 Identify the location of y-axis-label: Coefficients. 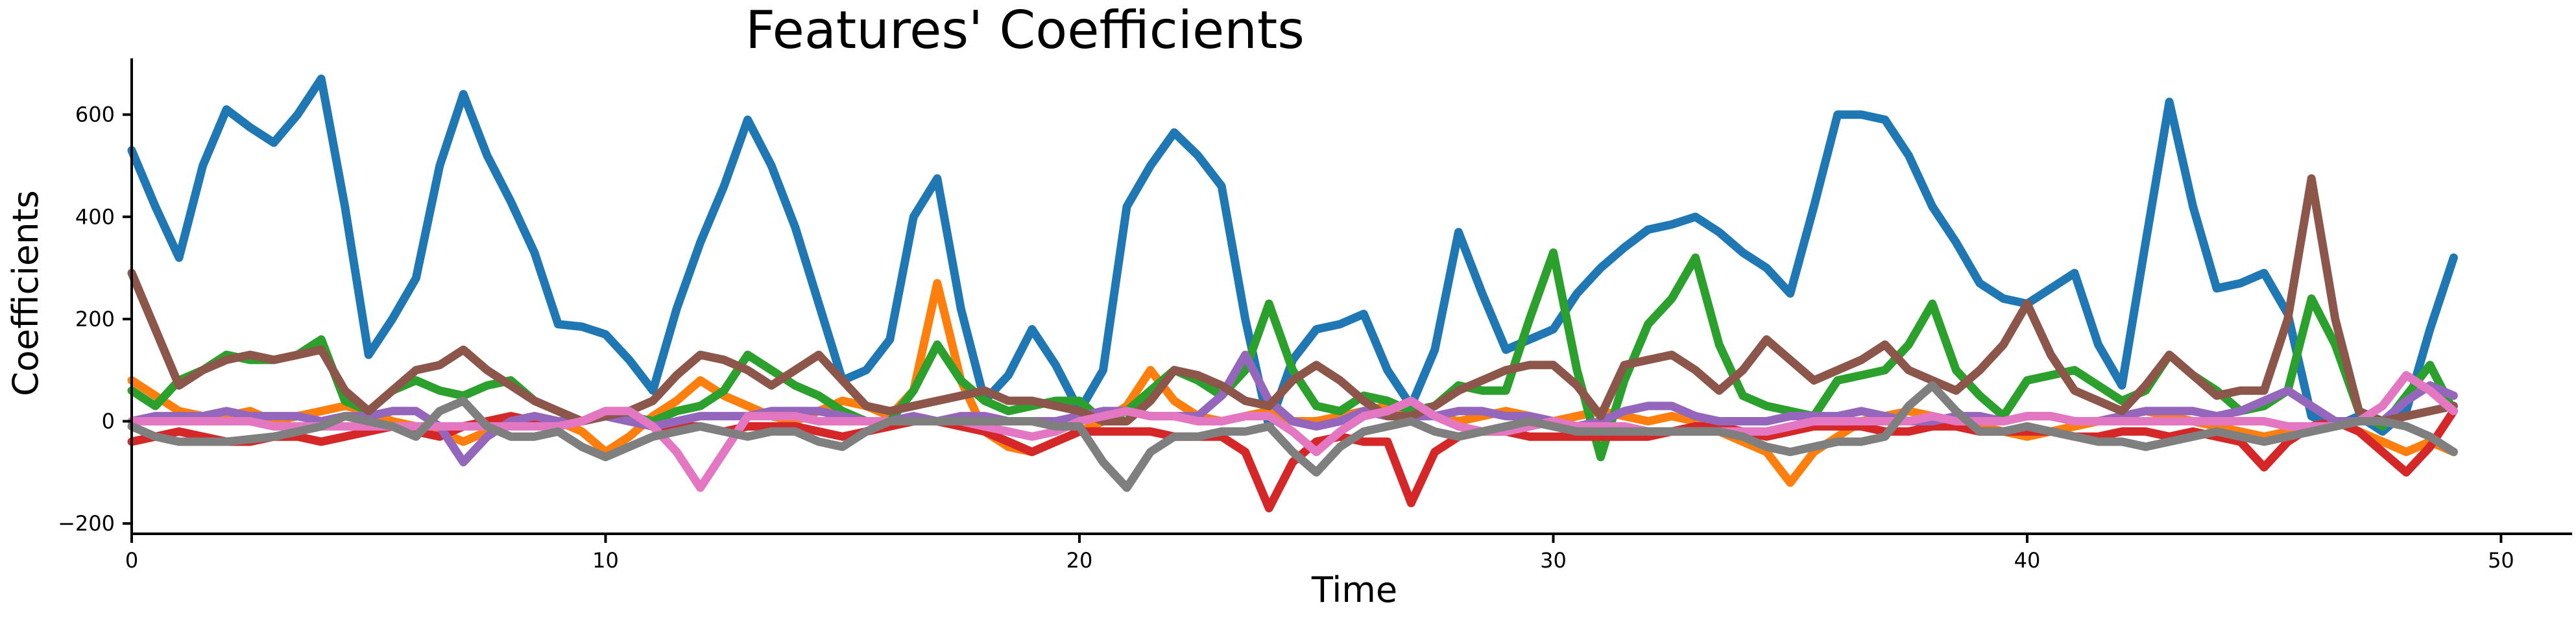
(25, 293).